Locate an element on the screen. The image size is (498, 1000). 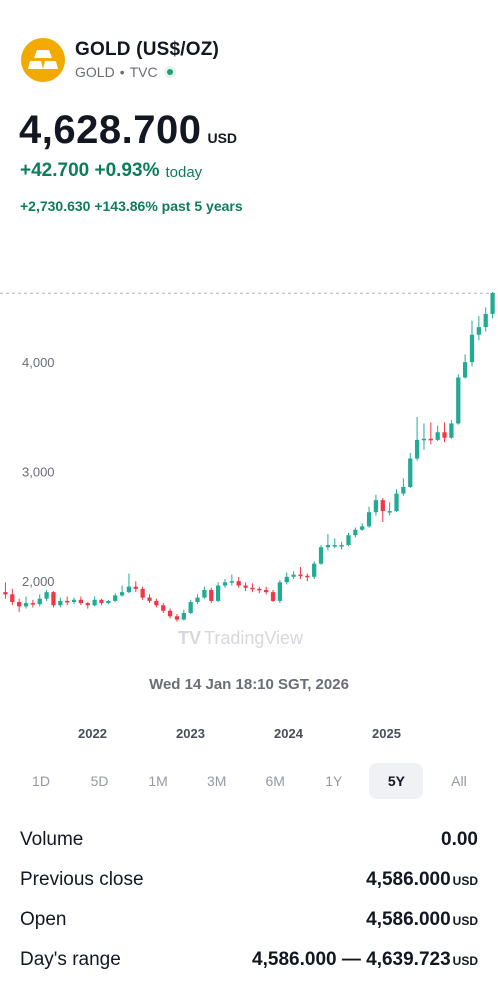
change-value: +42.700 +0.93% is located at coordinates (90, 170).